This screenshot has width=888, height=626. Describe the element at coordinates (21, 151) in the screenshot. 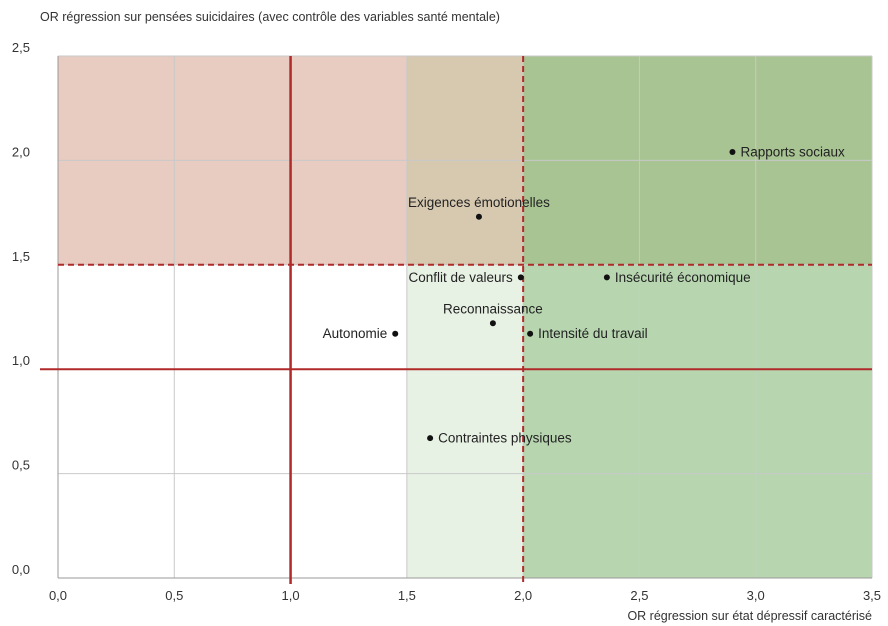

I see `y-tick-label: 2,0` at that location.